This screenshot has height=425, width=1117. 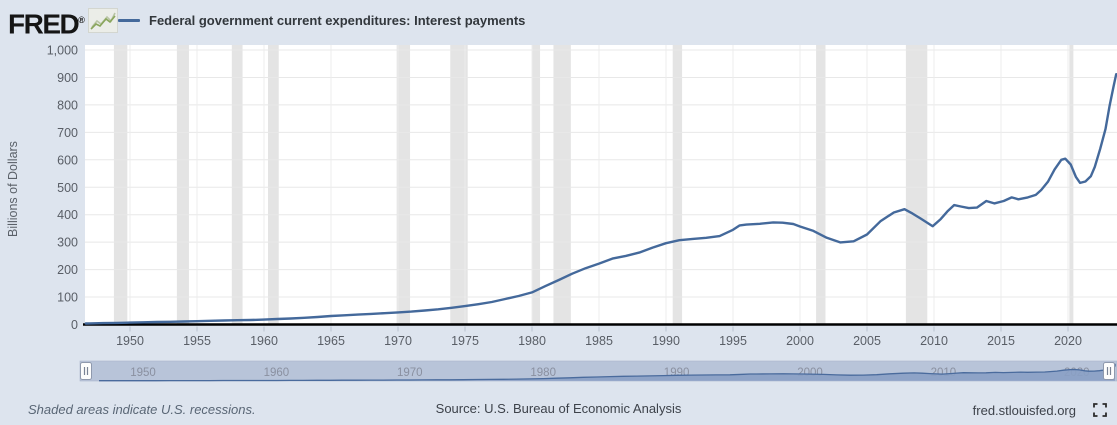 What do you see at coordinates (129, 20) in the screenshot?
I see `legend-line-marker` at bounding box center [129, 20].